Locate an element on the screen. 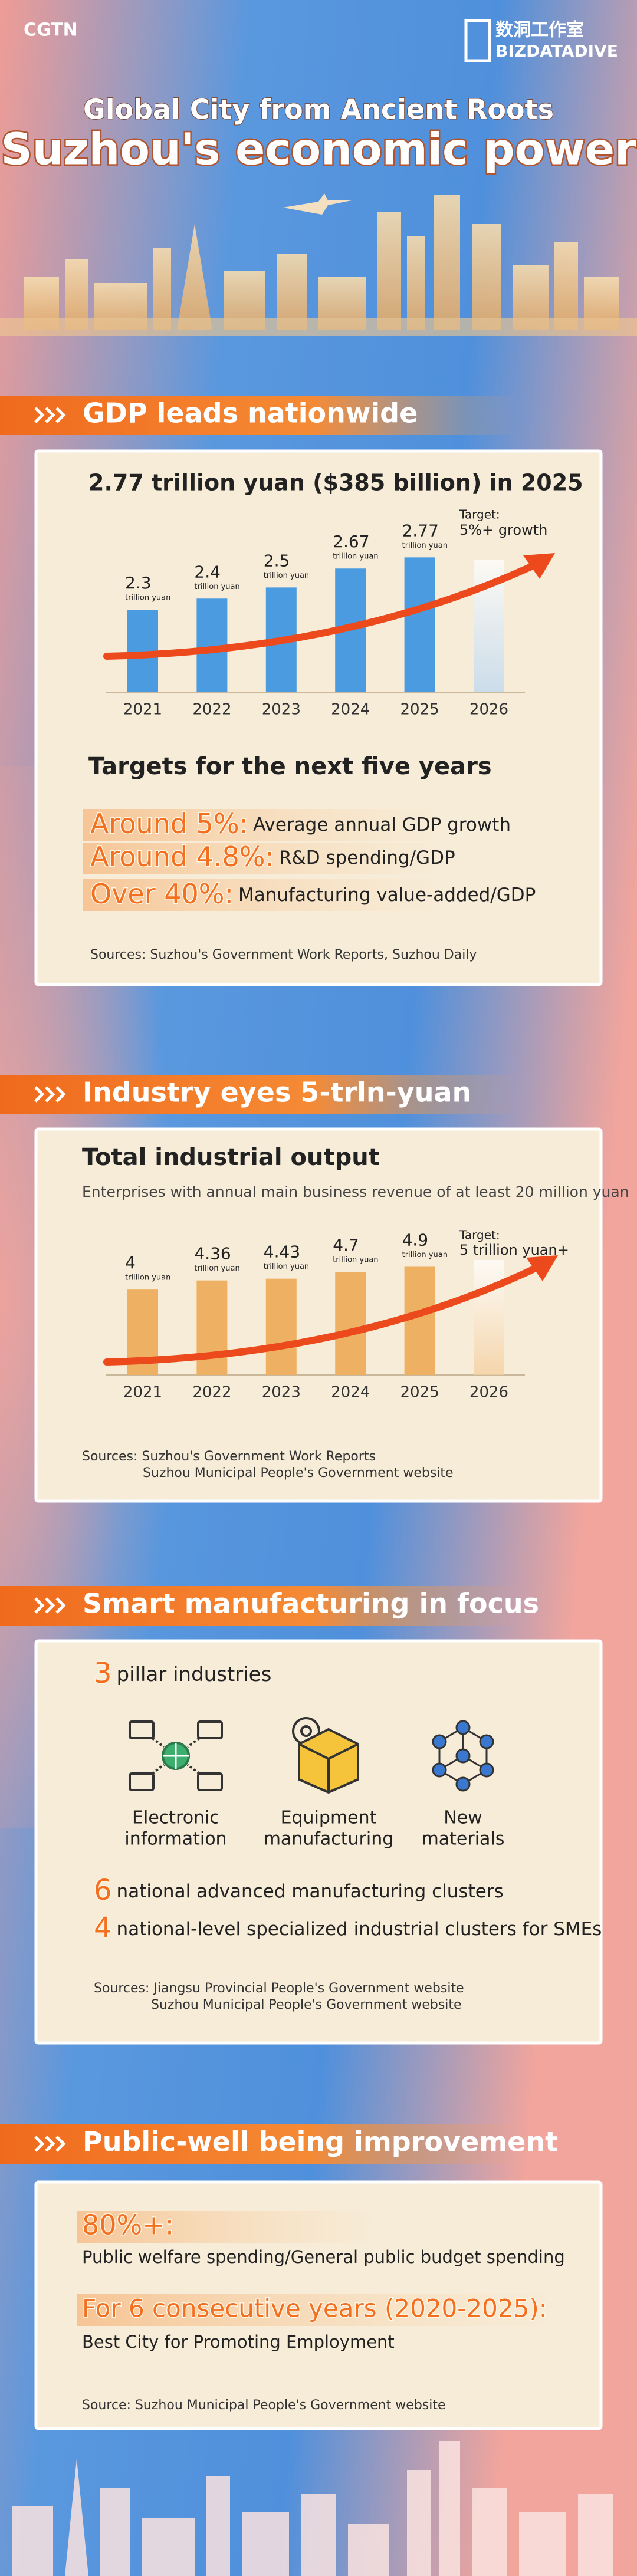 The width and height of the screenshot is (637, 2576). icon-equipment is located at coordinates (325, 1755).